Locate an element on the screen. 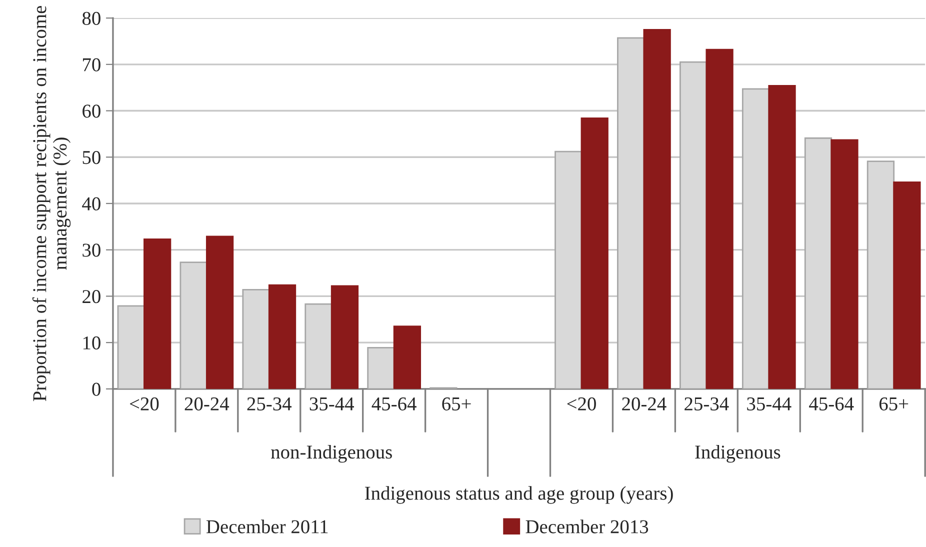 This screenshot has width=926, height=547. text: non-Indigenous is located at coordinates (331, 453).